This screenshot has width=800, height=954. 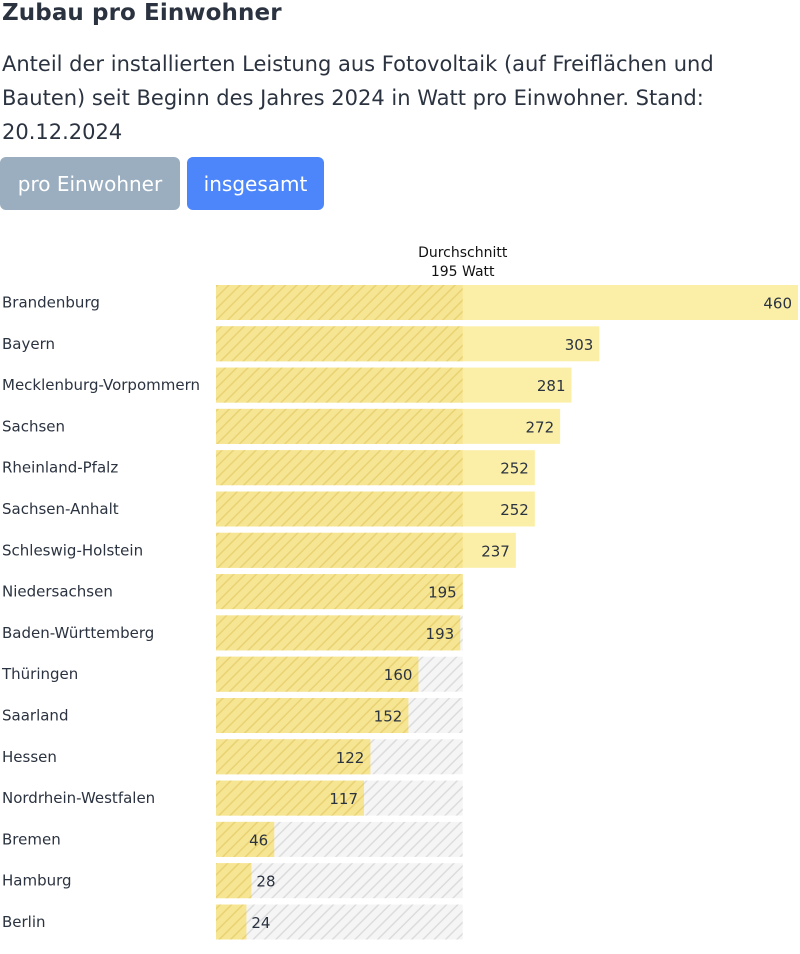 I want to click on value-label: 160, so click(x=398, y=675).